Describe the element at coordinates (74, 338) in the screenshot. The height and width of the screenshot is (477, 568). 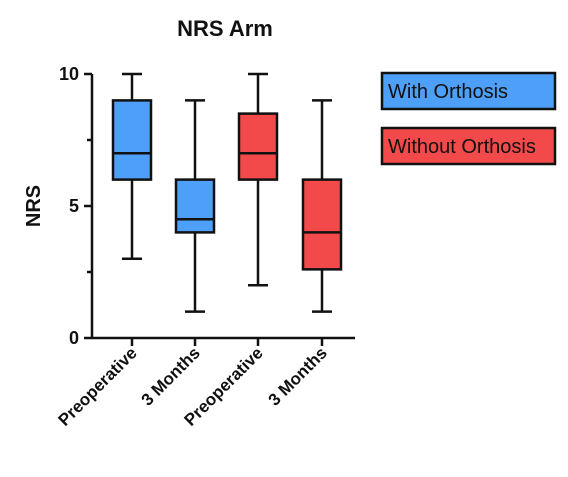
I see `y-tick-label: 0` at that location.